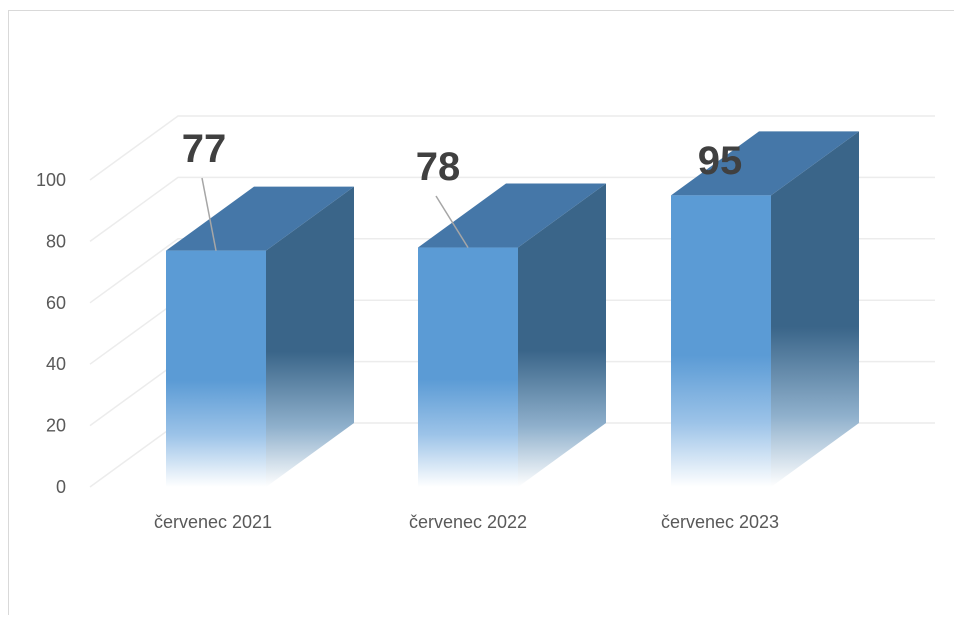 Image resolution: width=958 pixels, height=619 pixels. I want to click on y-axis-ticks: 0 20 40 60 80 100, so click(51, 333).